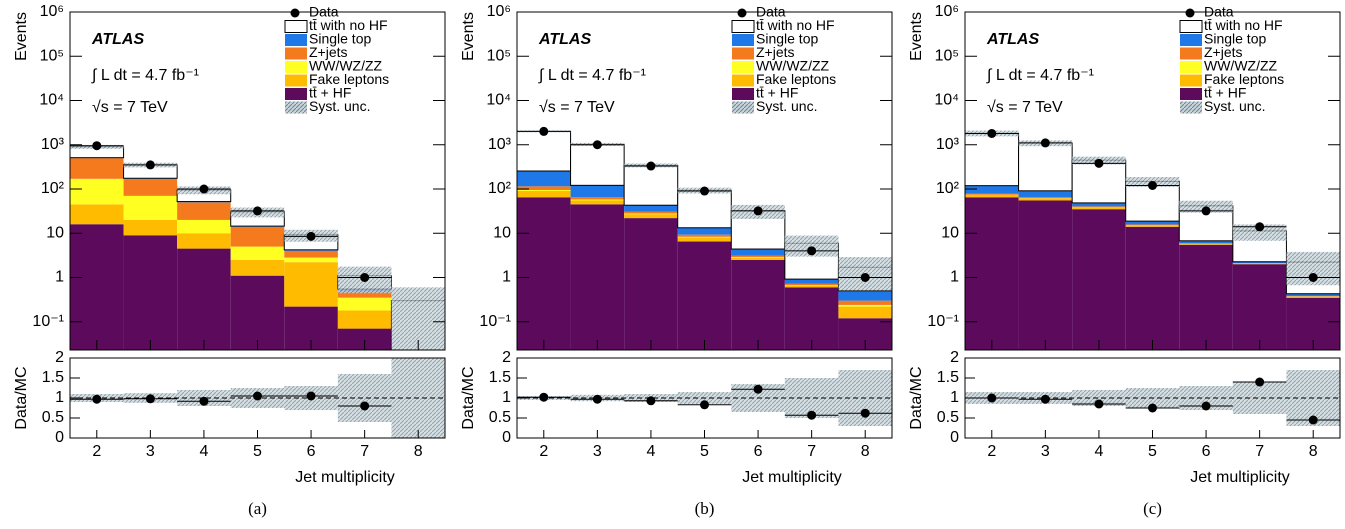 The width and height of the screenshot is (1345, 529). Describe the element at coordinates (948, 377) in the screenshot. I see `ratio-y-tick-label: 1.5` at that location.